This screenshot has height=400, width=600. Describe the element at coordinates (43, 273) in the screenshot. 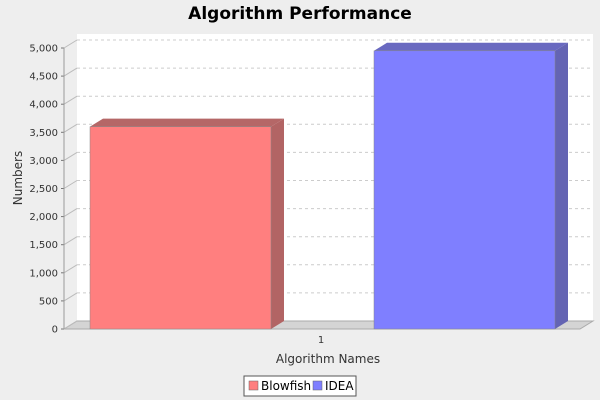

I see `y-tick-label: 1,000` at that location.